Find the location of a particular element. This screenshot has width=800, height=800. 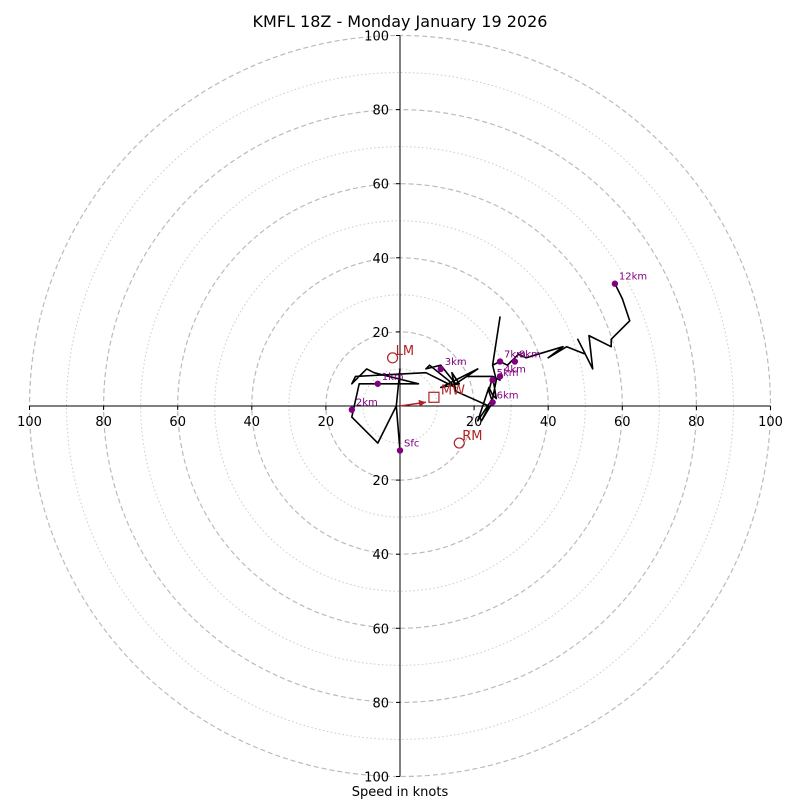

tick-label-right-100: 100 is located at coordinates (770, 422).